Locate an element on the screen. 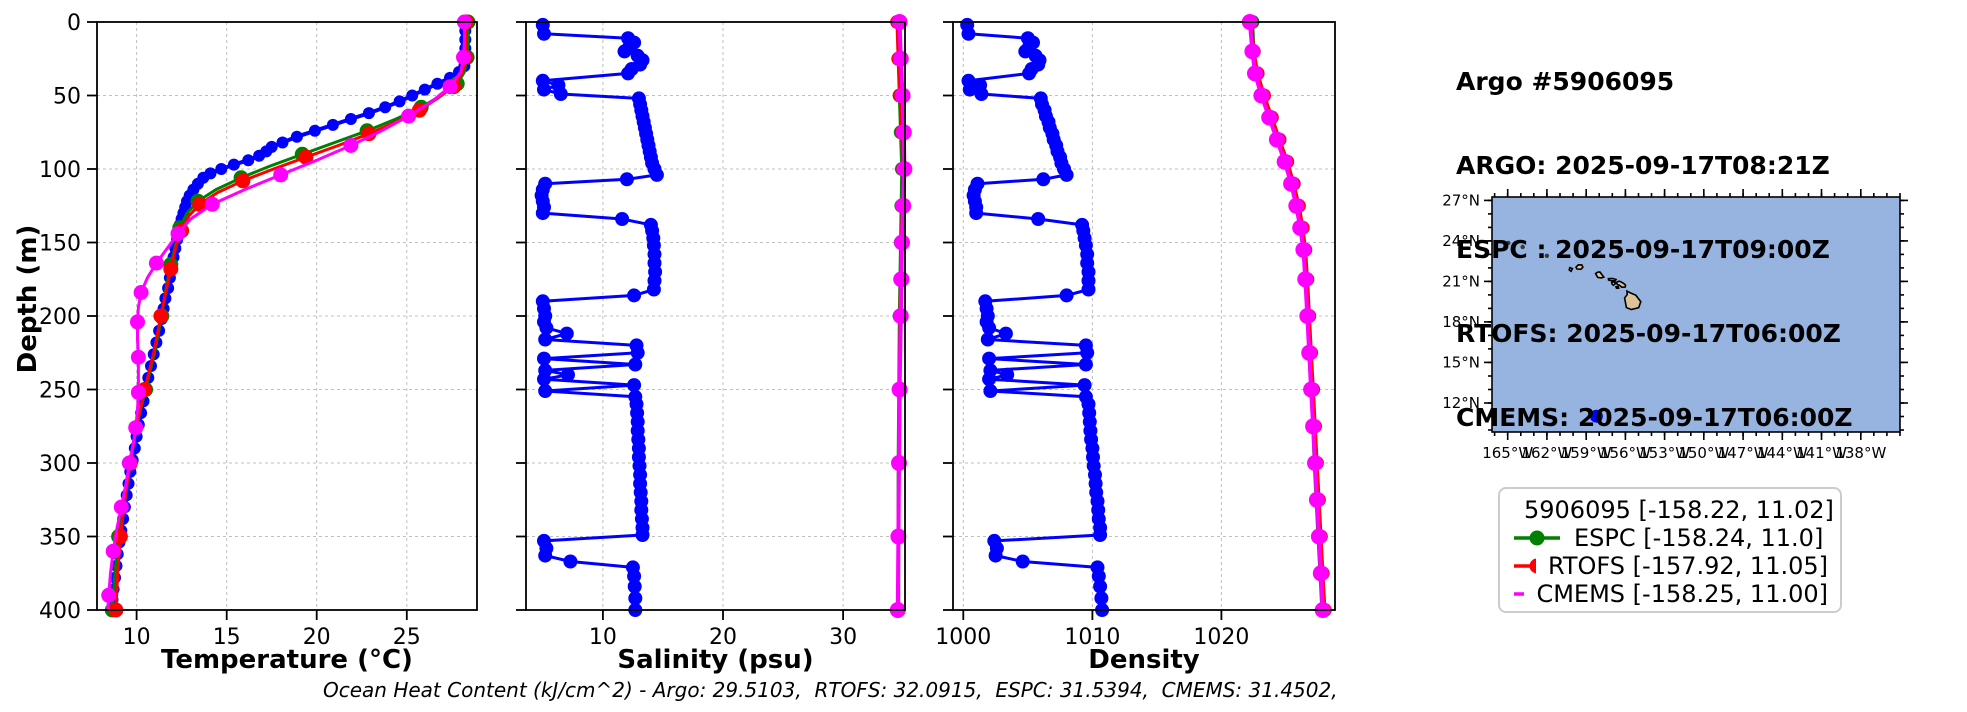  float-marker is located at coordinates (1596, 416).